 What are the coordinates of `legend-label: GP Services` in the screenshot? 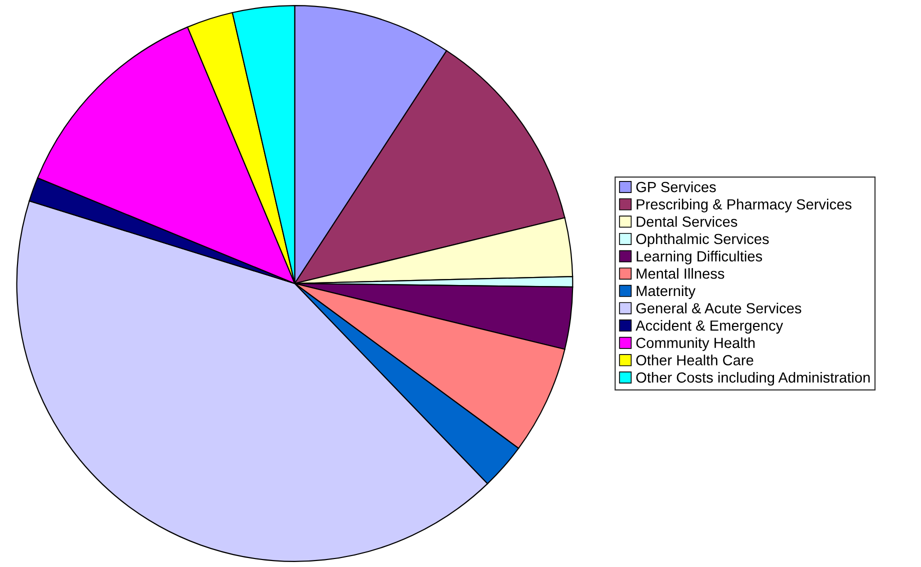 It's located at (676, 186).